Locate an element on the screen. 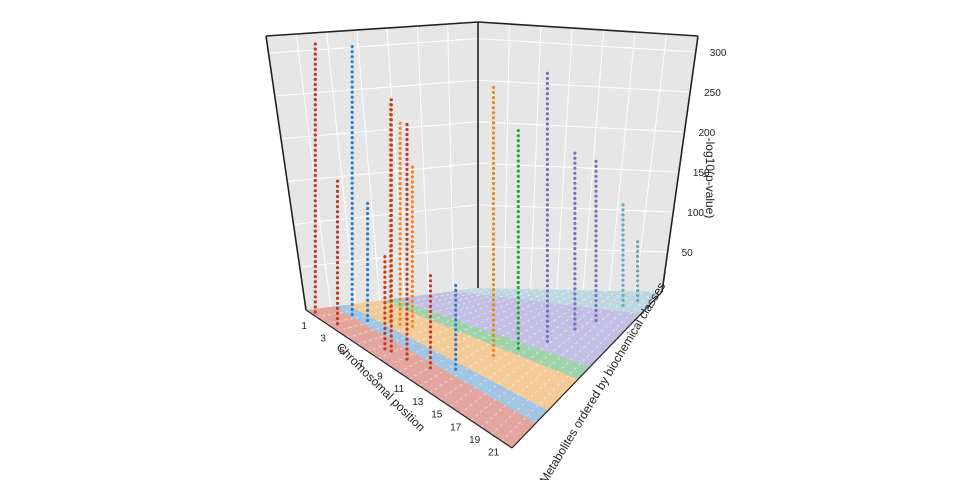  x-tick-label: 11 is located at coordinates (399, 389).